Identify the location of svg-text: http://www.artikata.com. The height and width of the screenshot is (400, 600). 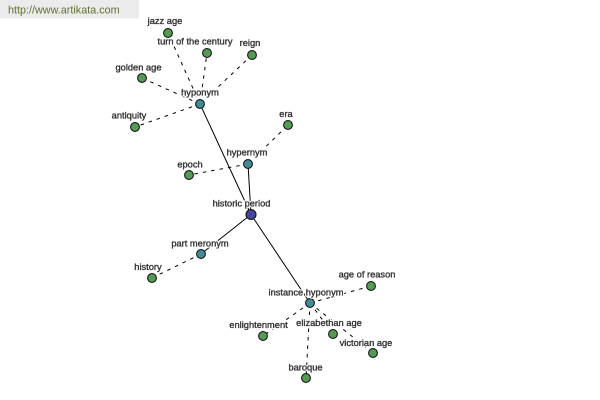
(64, 11).